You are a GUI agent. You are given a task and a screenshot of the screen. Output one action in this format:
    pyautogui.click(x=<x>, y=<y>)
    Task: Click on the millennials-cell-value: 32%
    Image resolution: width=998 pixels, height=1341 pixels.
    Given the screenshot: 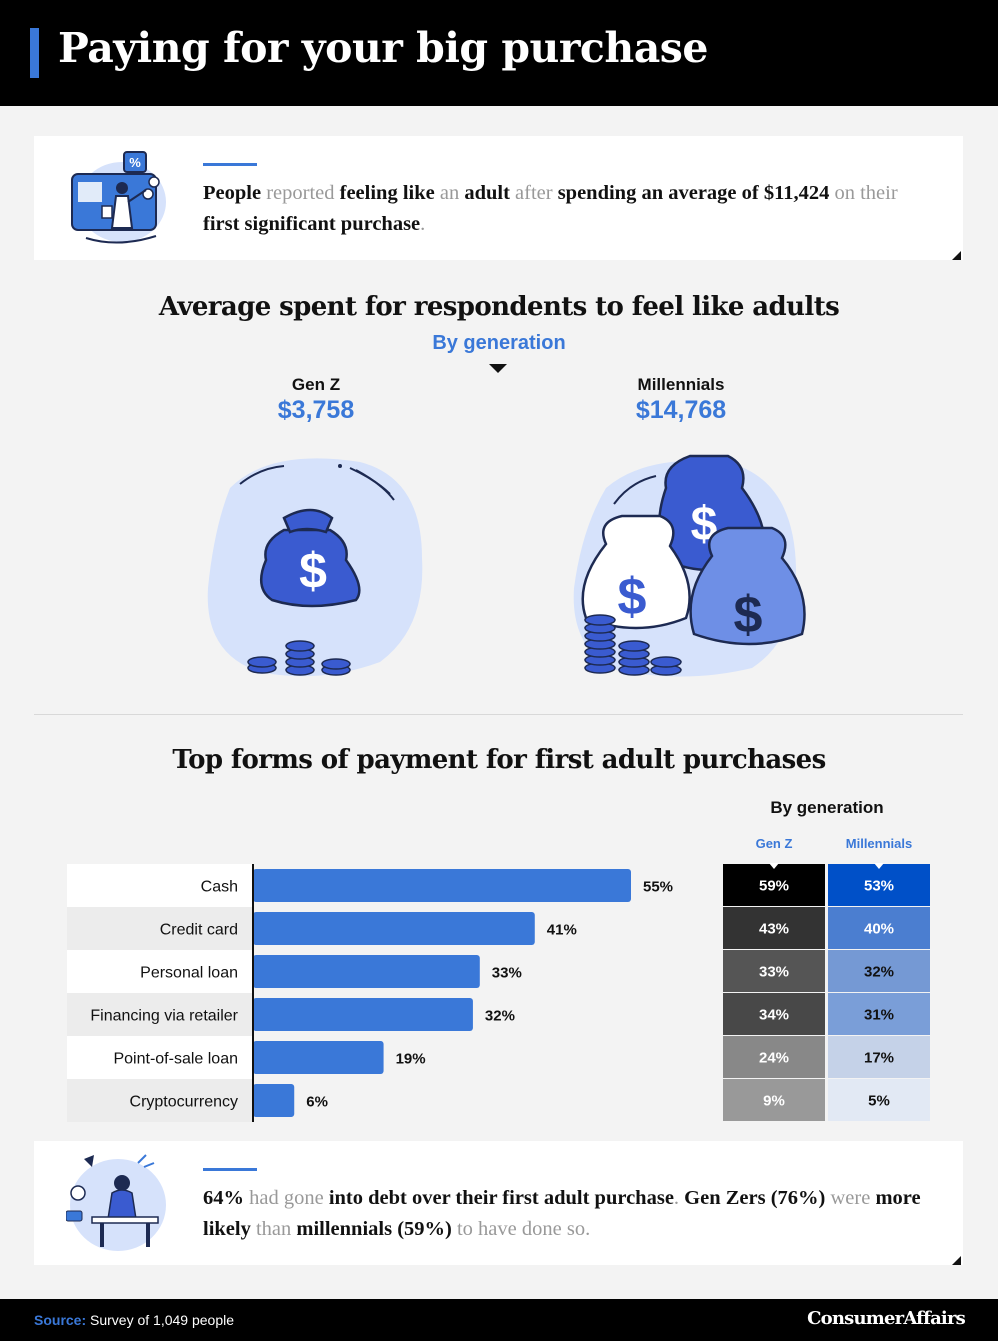 What is the action you would take?
    pyautogui.click(x=879, y=972)
    